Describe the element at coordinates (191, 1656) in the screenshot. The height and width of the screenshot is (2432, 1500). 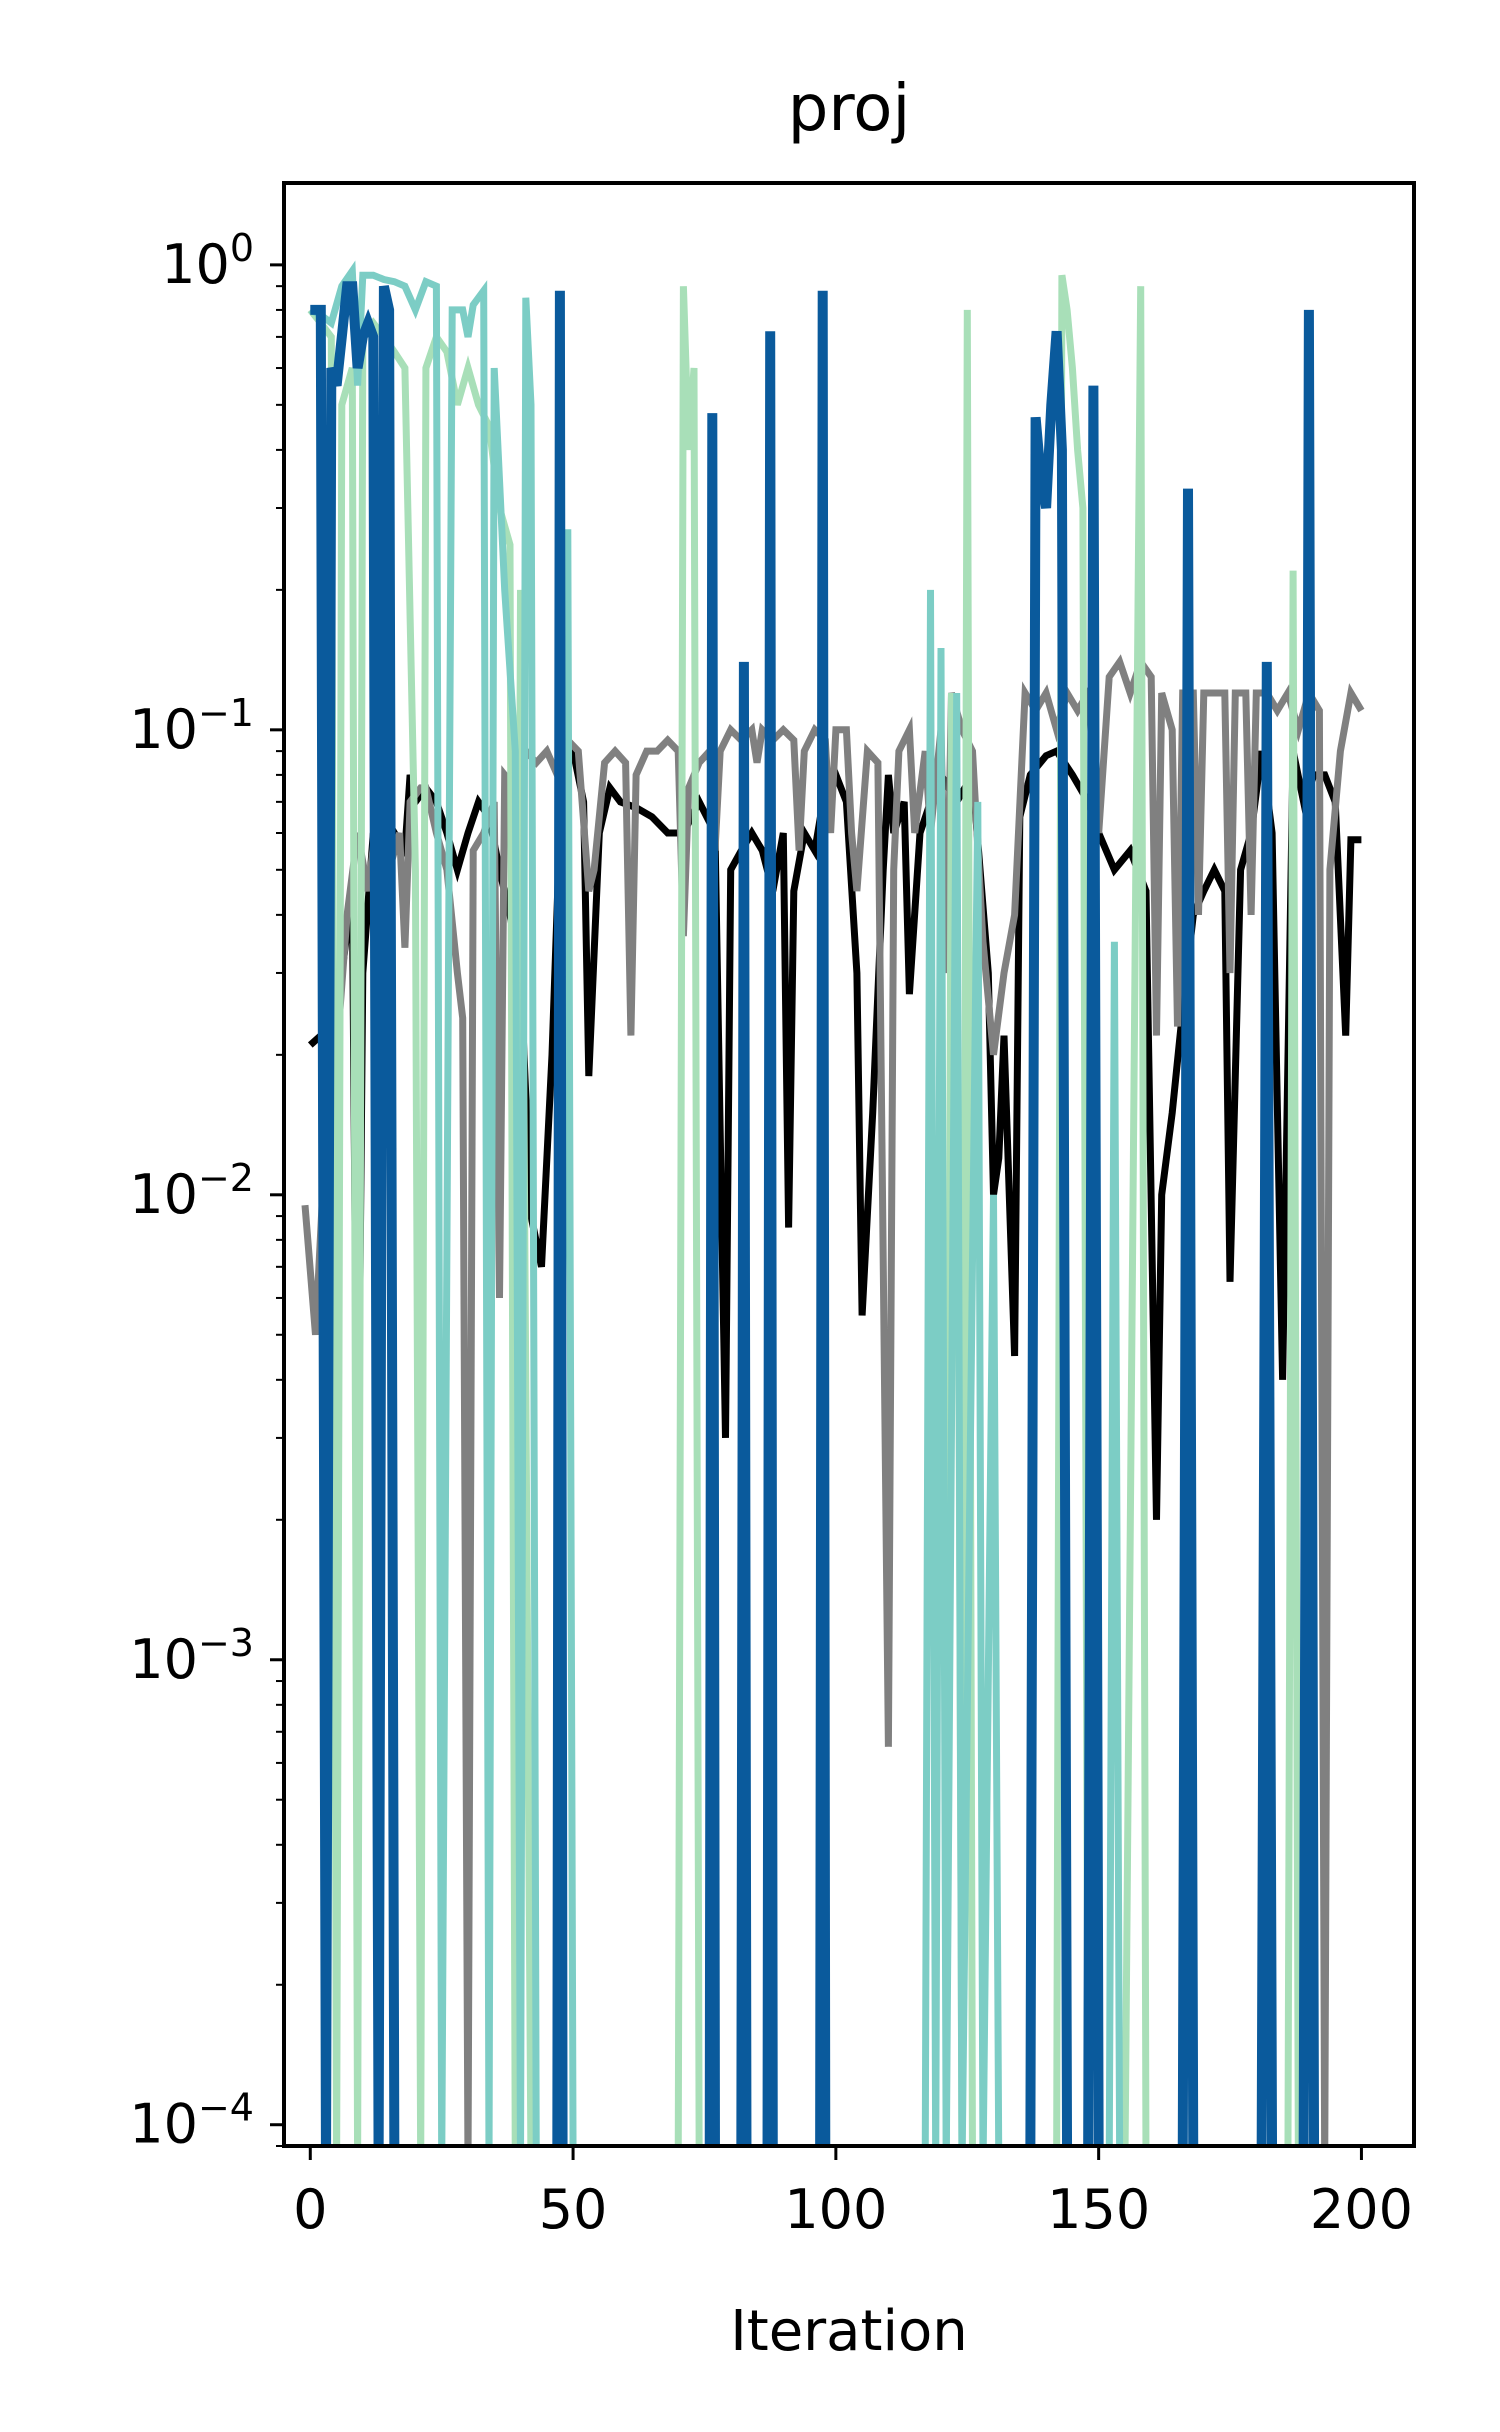
I see `y-tick-label: 10⁻³` at that location.